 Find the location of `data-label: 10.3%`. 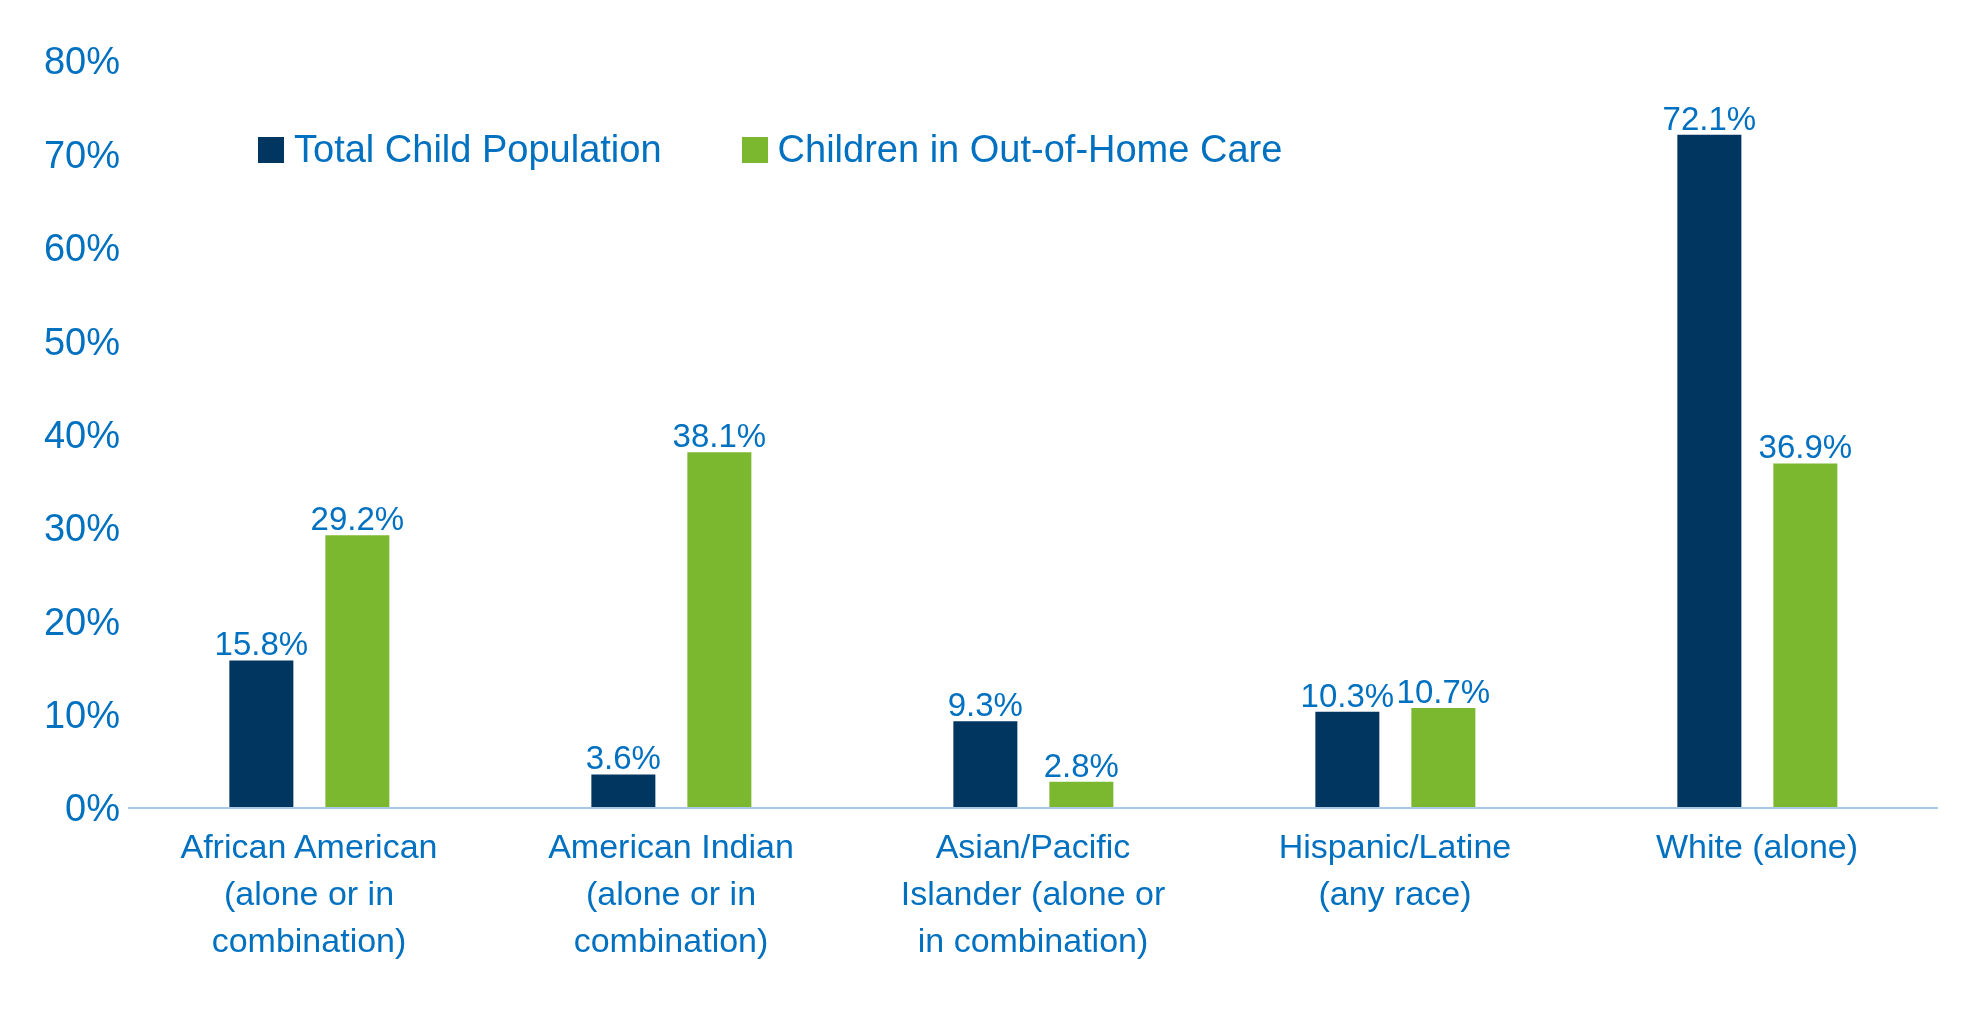

data-label: 10.3% is located at coordinates (1347, 695).